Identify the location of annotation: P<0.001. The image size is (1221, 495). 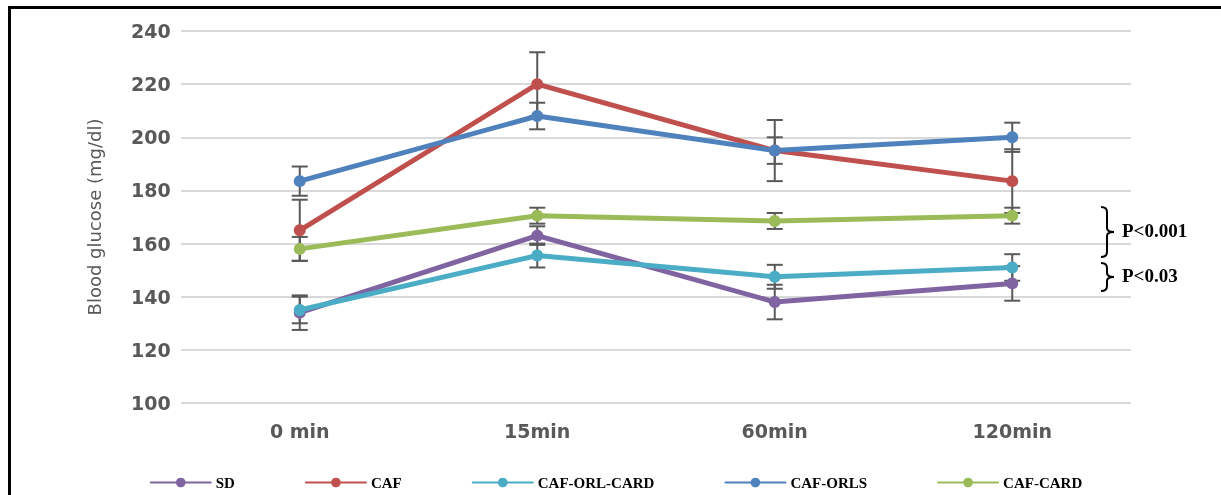
(1155, 231).